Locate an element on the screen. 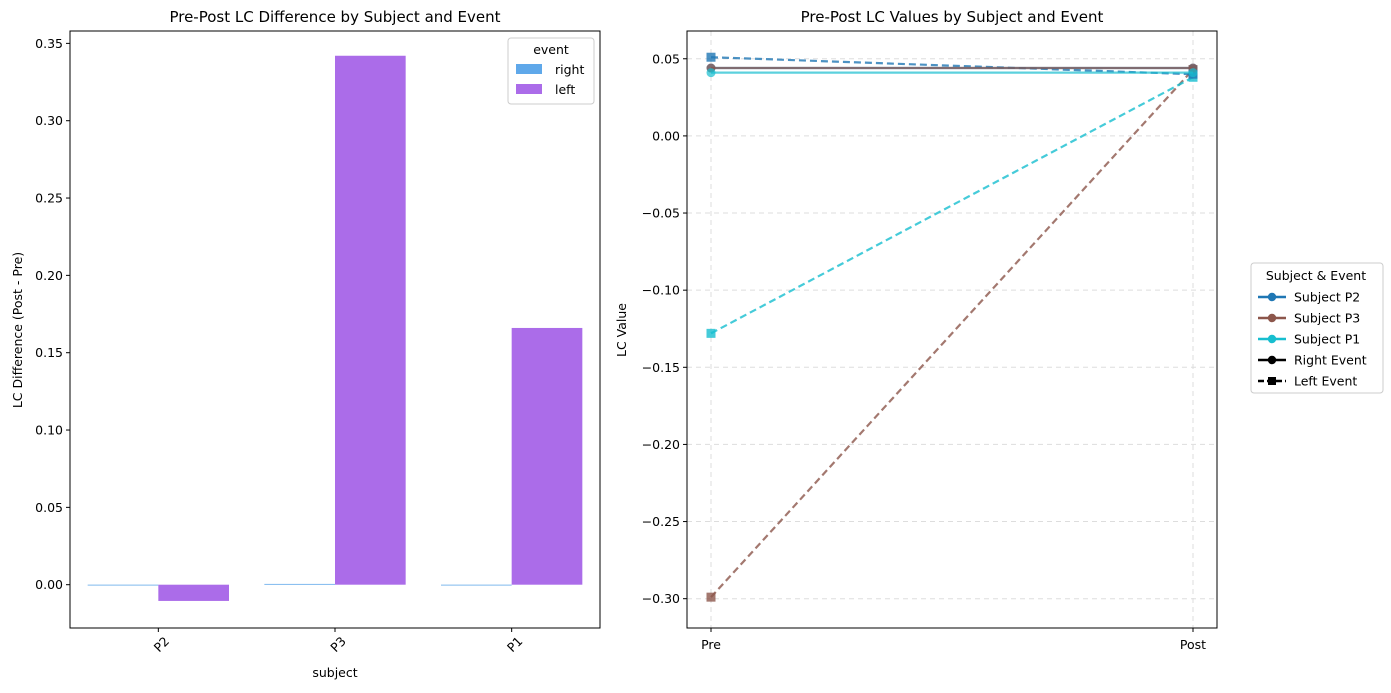 The image size is (1391, 693). bar-y-tick-label: 0.15 is located at coordinates (49, 352).